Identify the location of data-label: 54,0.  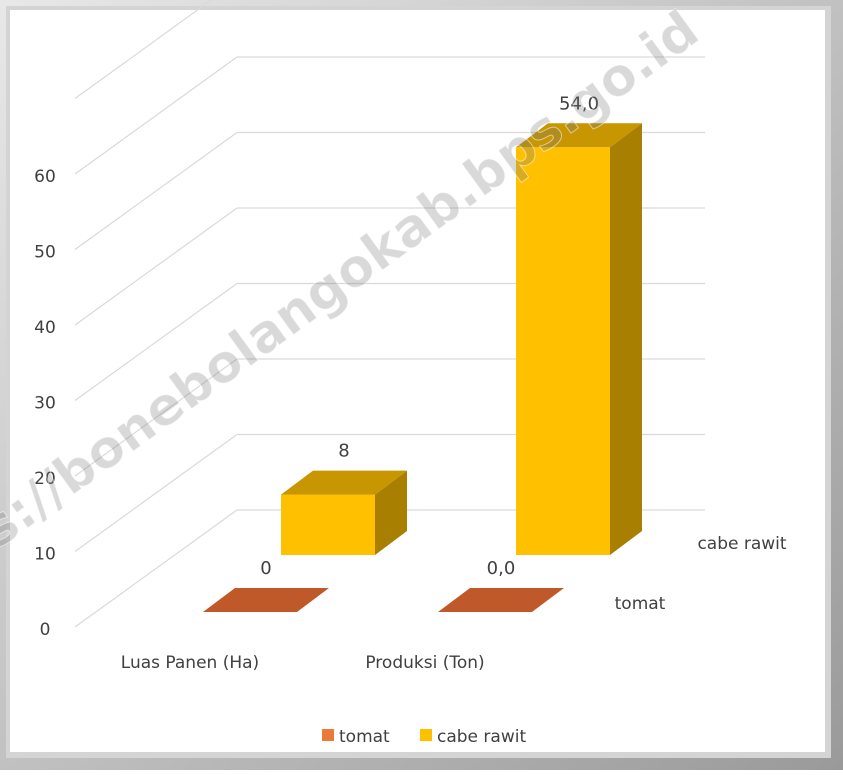
(579, 103).